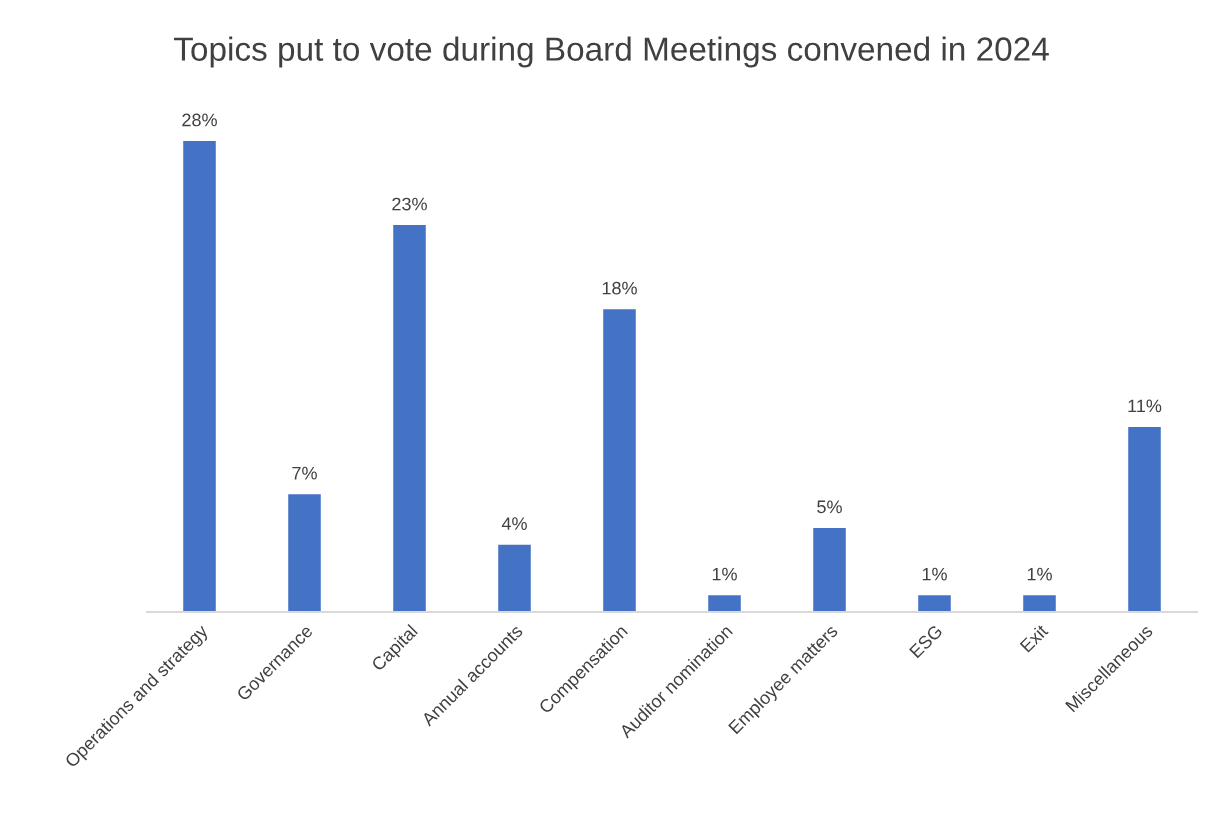  Describe the element at coordinates (619, 288) in the screenshot. I see `data-label: 18%` at that location.